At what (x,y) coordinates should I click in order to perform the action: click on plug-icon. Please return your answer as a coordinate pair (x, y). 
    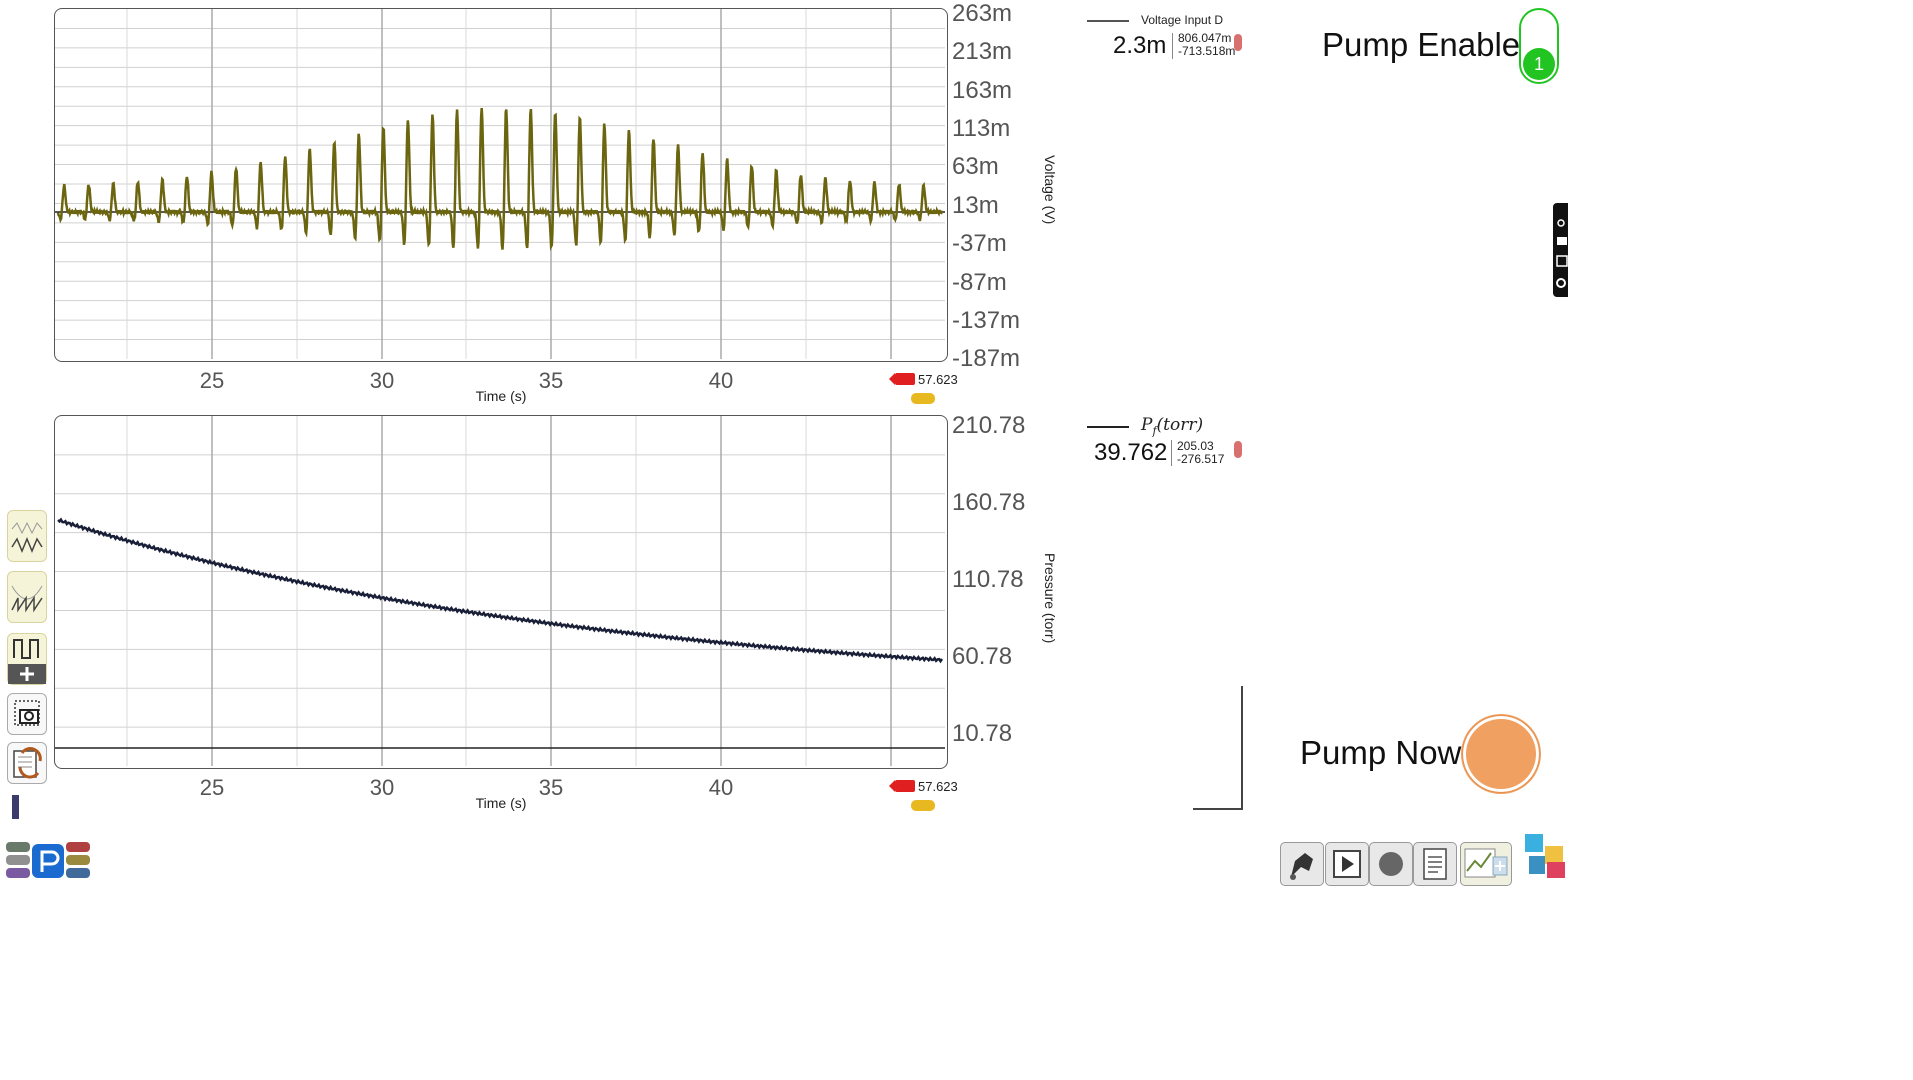
    Looking at the image, I should click on (1302, 864).